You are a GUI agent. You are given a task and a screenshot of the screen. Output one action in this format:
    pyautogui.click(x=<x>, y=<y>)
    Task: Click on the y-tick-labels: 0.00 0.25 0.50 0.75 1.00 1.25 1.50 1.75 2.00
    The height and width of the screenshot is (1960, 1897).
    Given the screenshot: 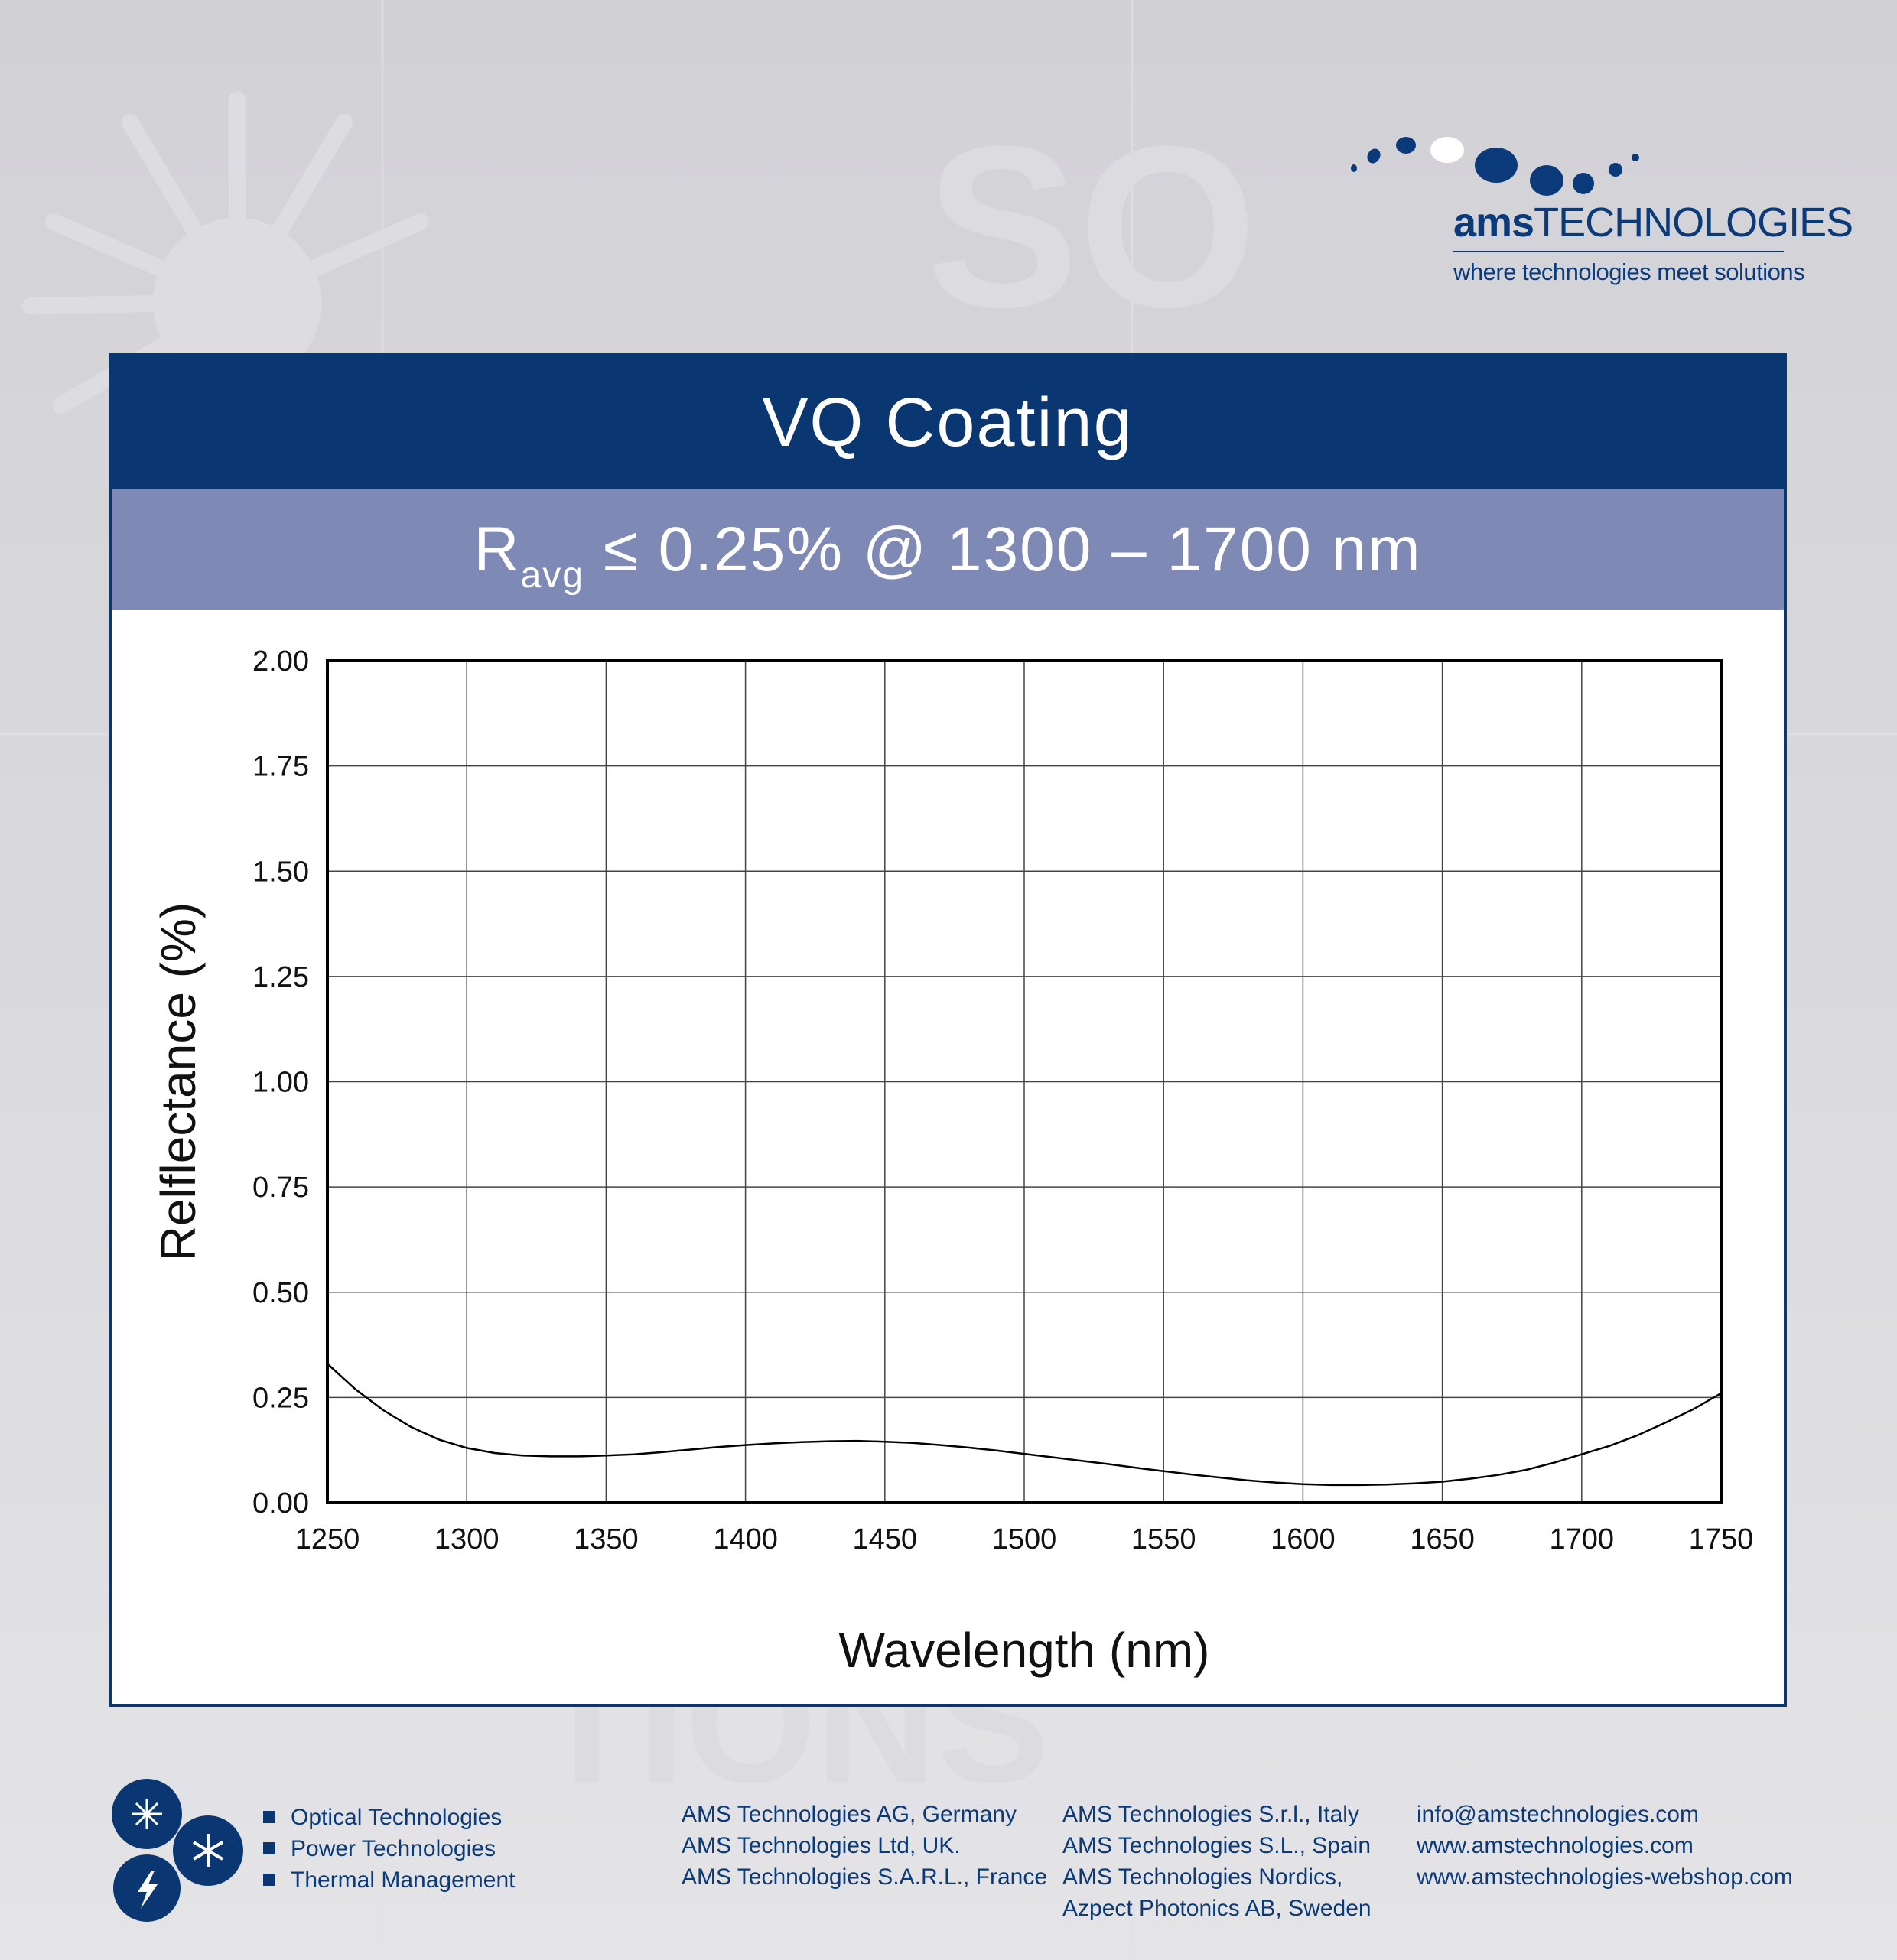 What is the action you would take?
    pyautogui.click(x=280, y=1082)
    